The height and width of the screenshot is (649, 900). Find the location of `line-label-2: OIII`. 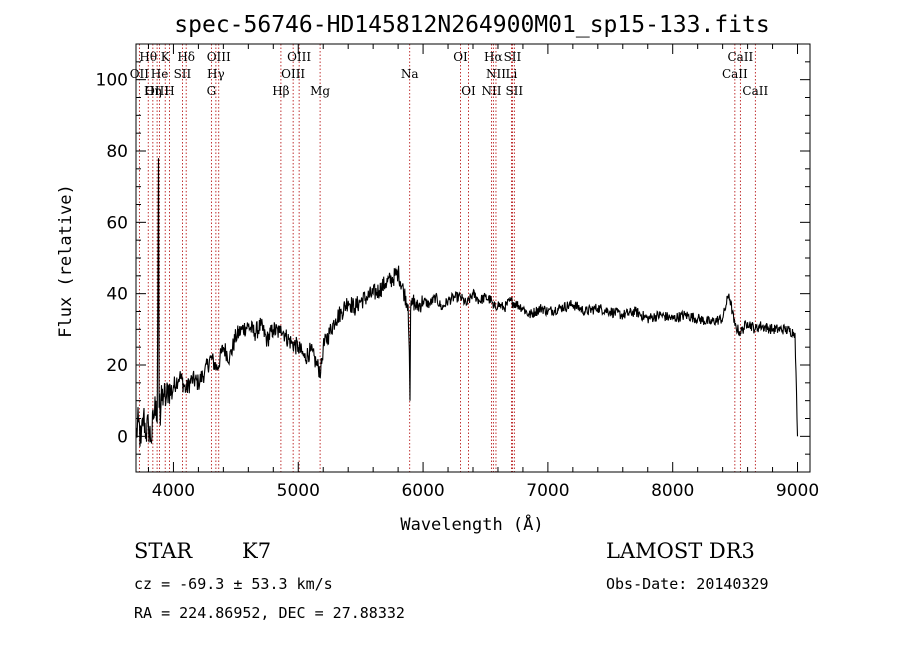

line-label-2: OIII is located at coordinates (157, 91).